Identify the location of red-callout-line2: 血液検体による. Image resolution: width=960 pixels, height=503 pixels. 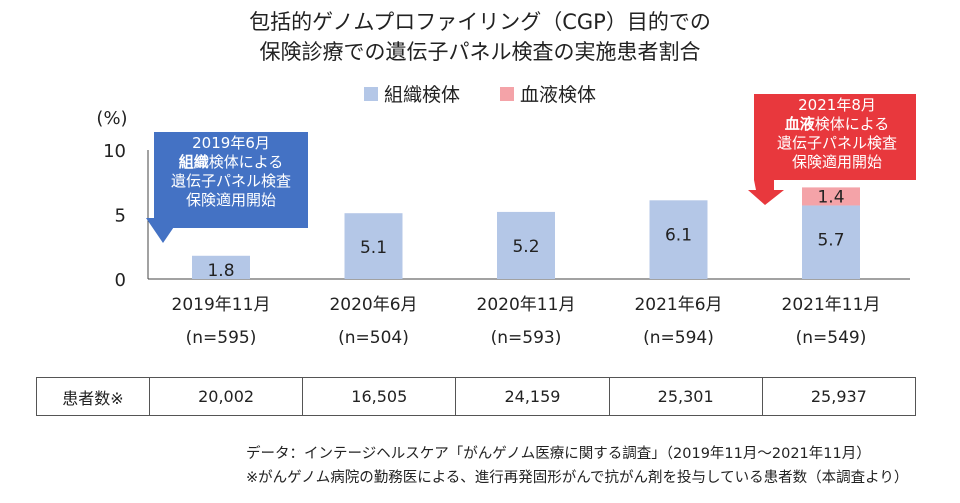
(837, 124).